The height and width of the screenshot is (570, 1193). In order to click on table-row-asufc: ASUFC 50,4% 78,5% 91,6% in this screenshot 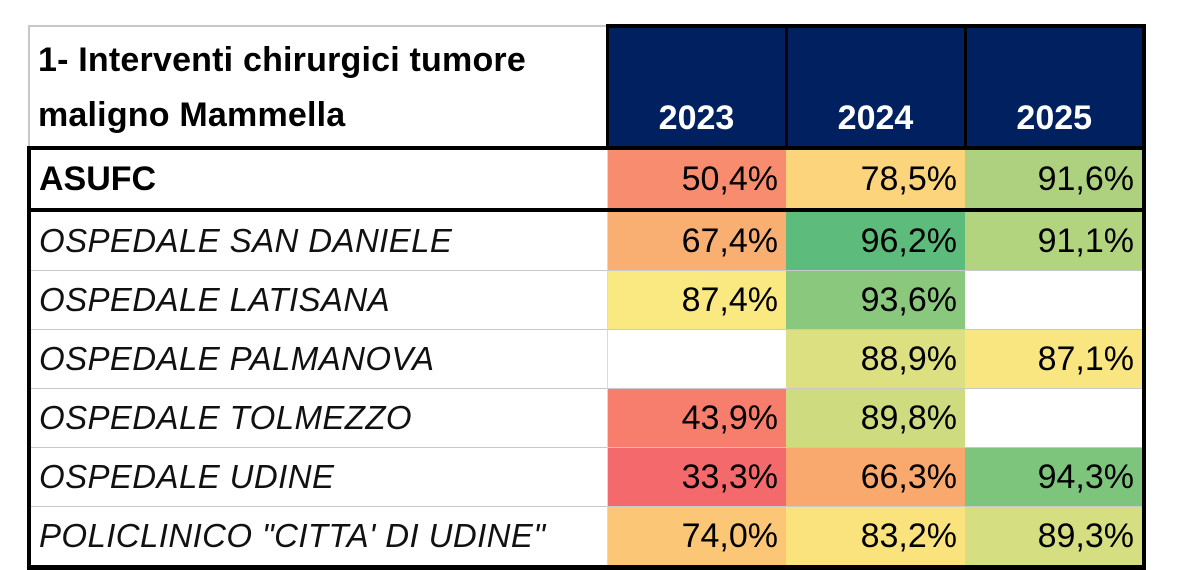, I will do `click(586, 179)`.